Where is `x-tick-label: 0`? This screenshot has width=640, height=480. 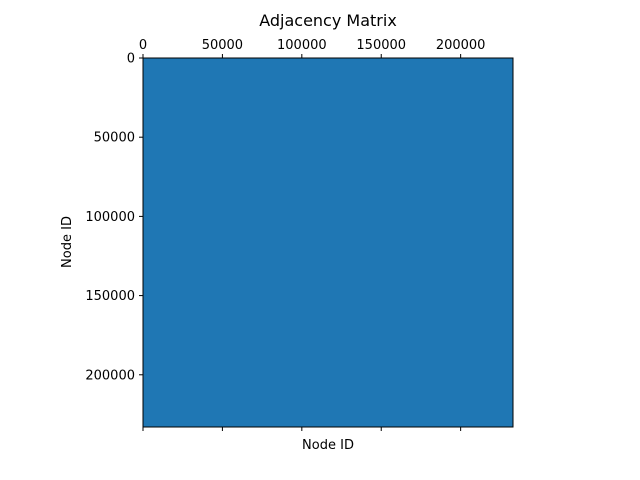 x-tick-label: 0 is located at coordinates (143, 45).